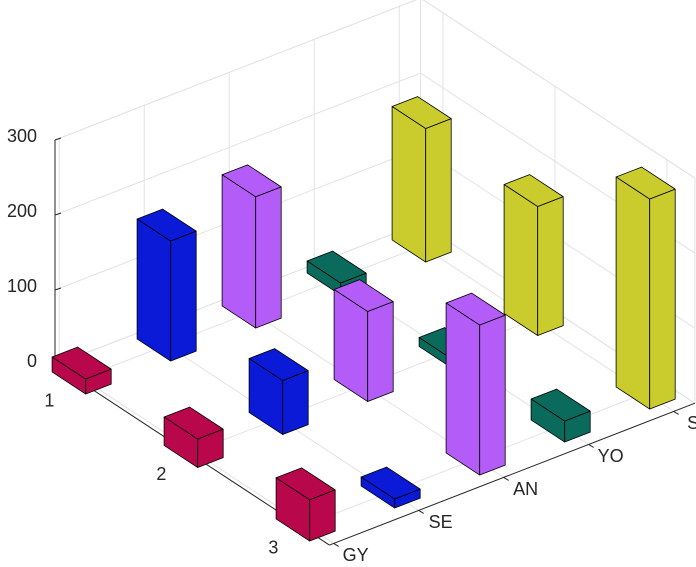  Describe the element at coordinates (22, 286) in the screenshot. I see `z-tick-label: 100` at that location.